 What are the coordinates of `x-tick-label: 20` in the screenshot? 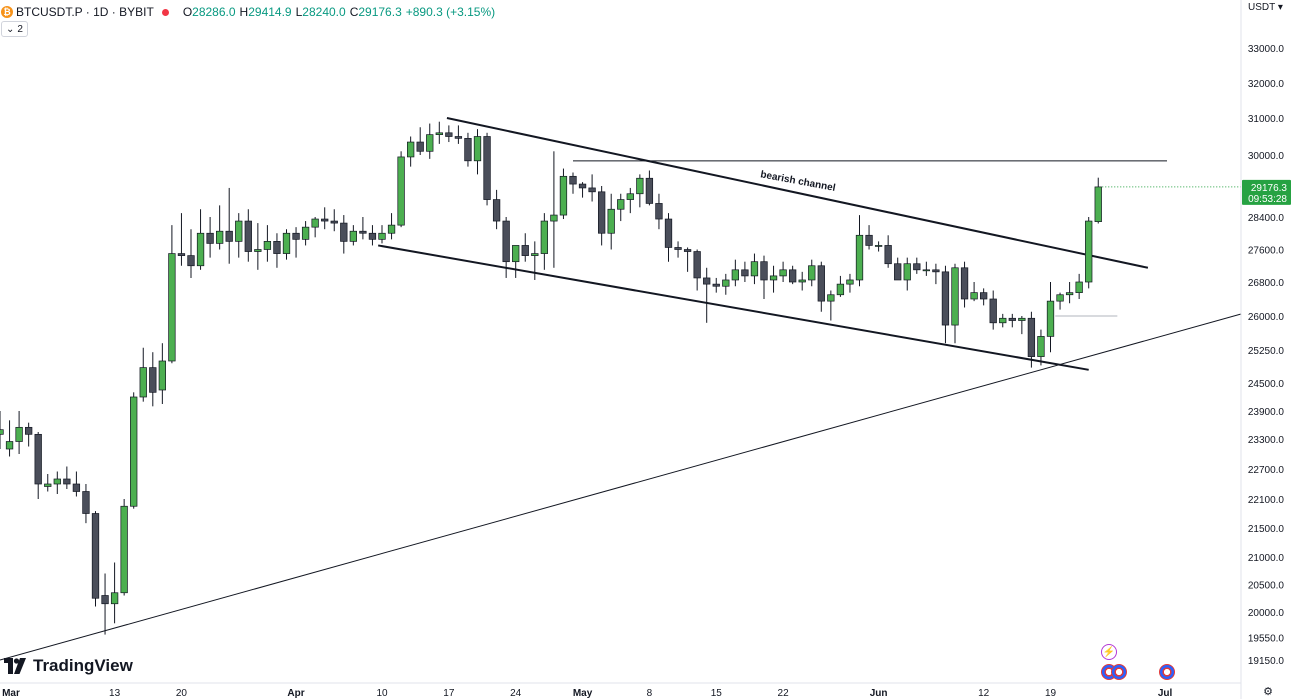 It's located at (182, 693).